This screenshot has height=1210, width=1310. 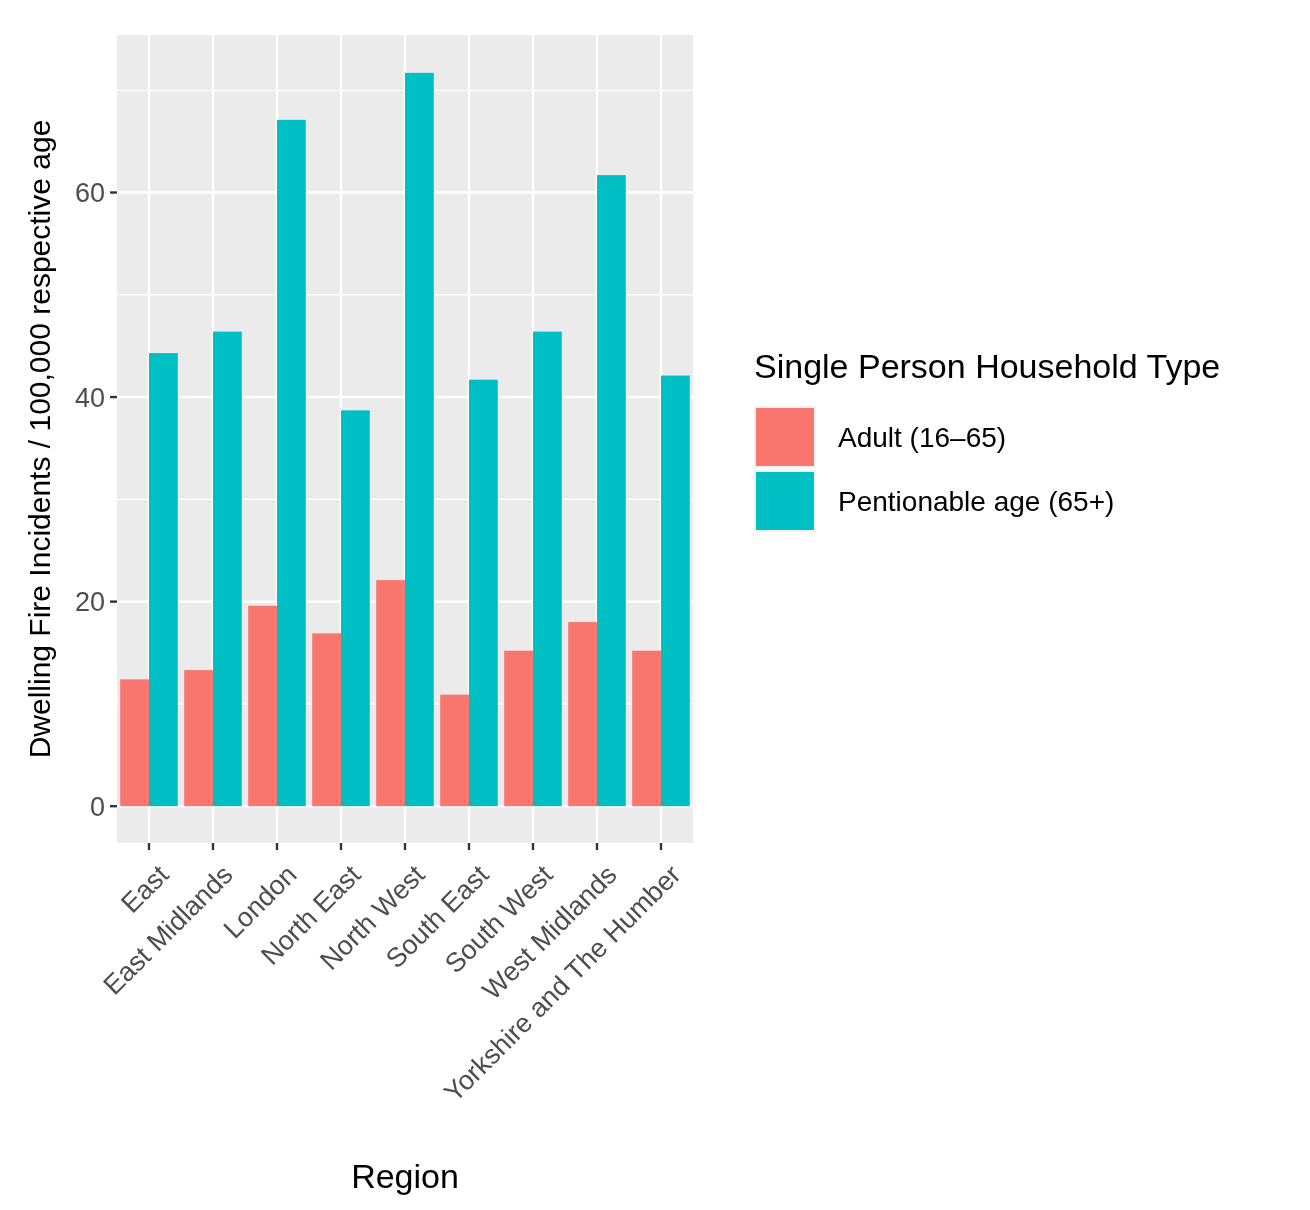 I want to click on y-tick-label: 20, so click(x=89, y=602).